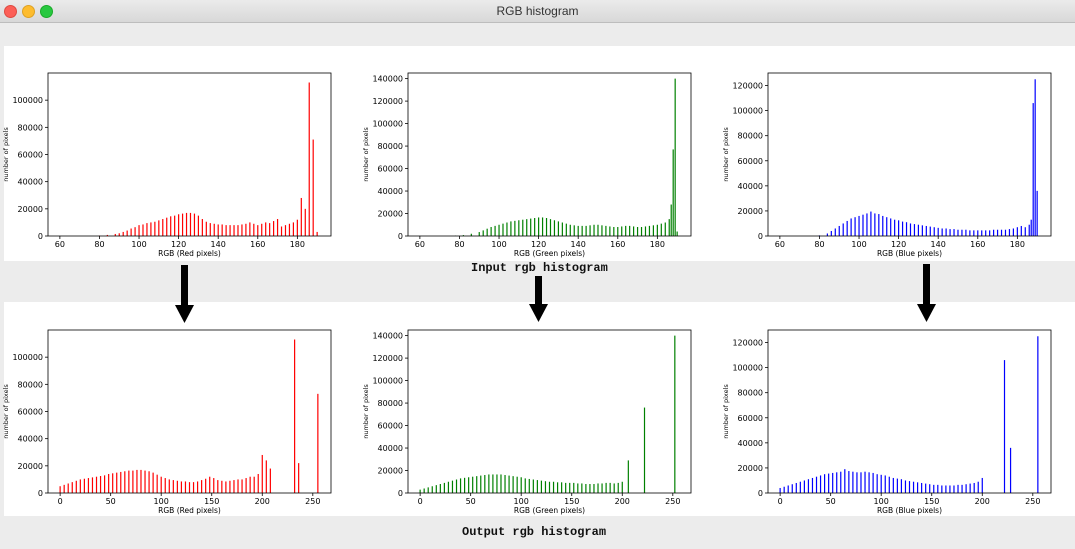 The height and width of the screenshot is (549, 1075). I want to click on x-tick-label: 140, so click(578, 244).